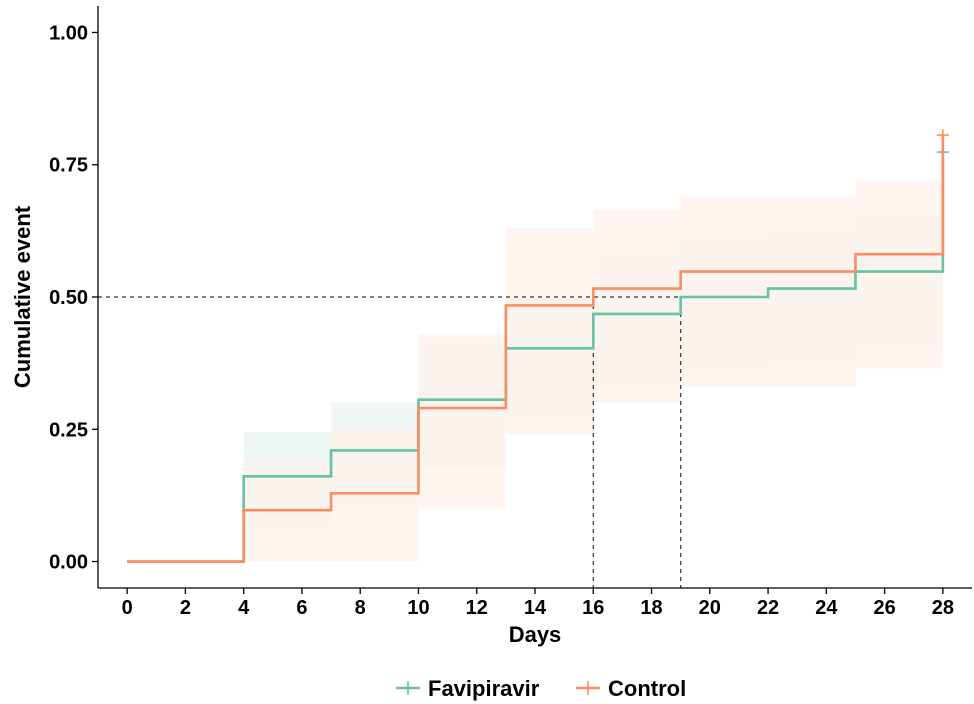 The width and height of the screenshot is (974, 704). I want to click on x-tick-label: 26, so click(884, 608).